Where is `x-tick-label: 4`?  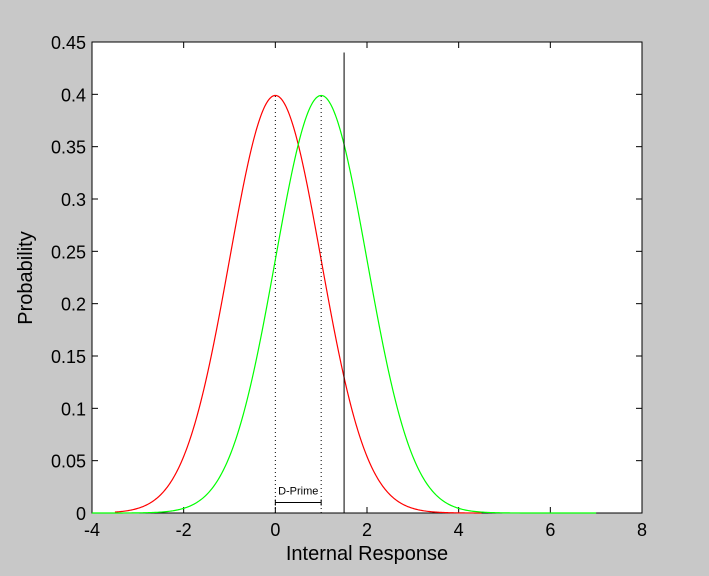
x-tick-label: 4 is located at coordinates (459, 530).